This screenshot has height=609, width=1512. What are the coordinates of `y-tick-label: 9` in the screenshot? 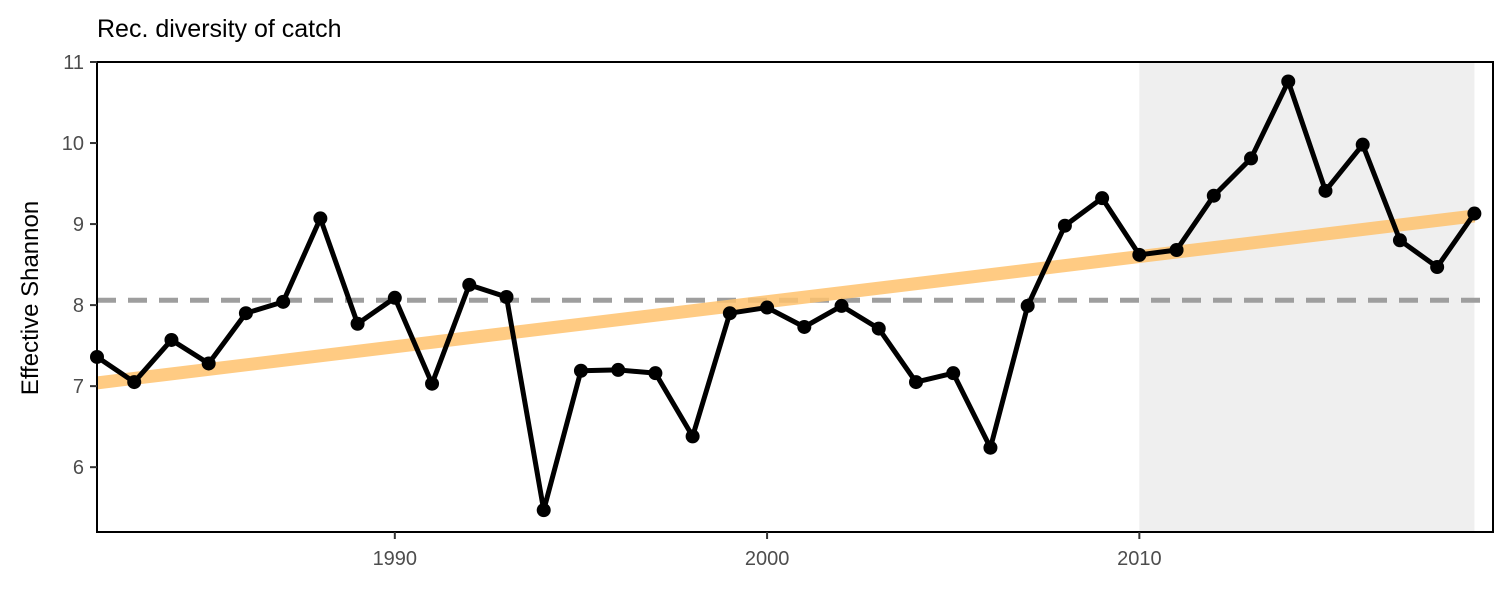 It's located at (78, 225).